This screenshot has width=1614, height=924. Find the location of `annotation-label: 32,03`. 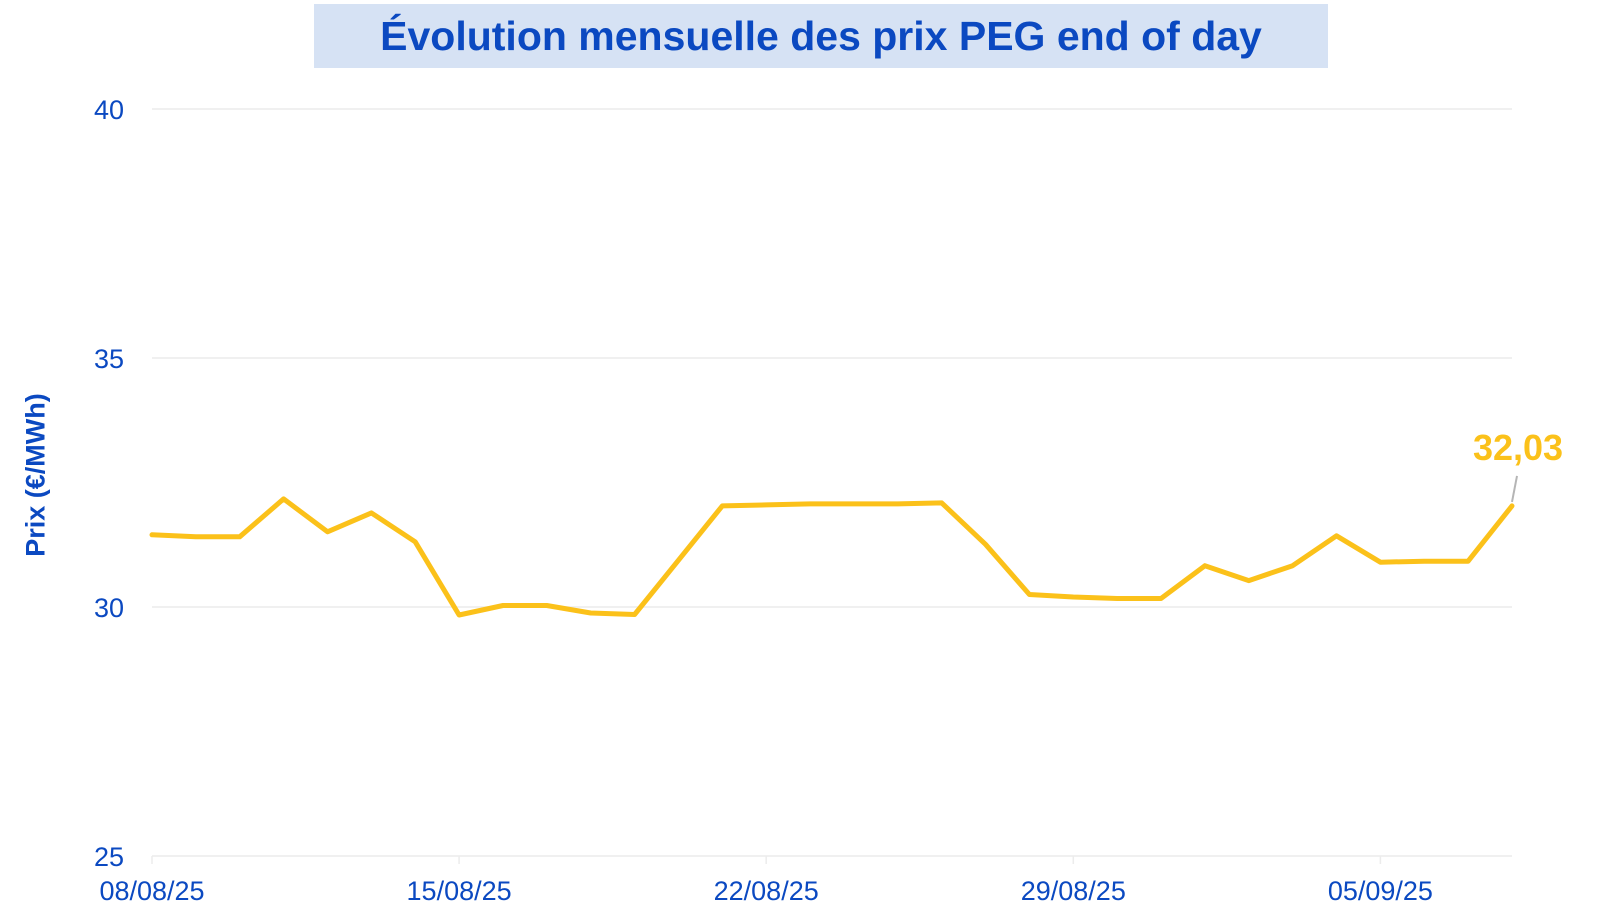

annotation-label: 32,03 is located at coordinates (1518, 447).